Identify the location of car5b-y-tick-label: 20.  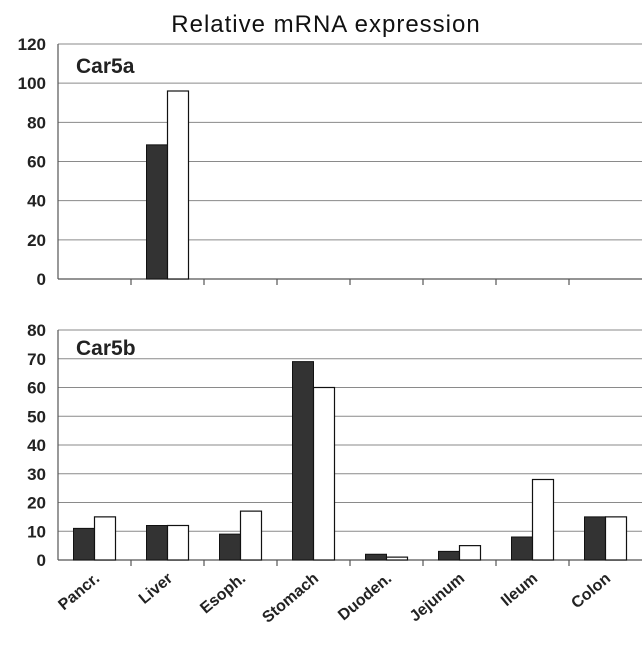
(36, 503).